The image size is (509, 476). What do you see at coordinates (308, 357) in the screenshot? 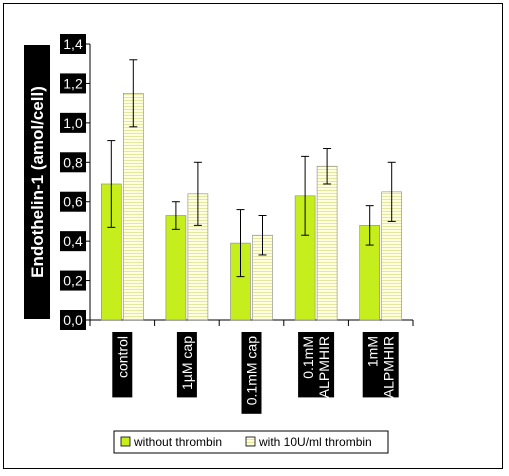
I see `category-label: 0.1mM` at bounding box center [308, 357].